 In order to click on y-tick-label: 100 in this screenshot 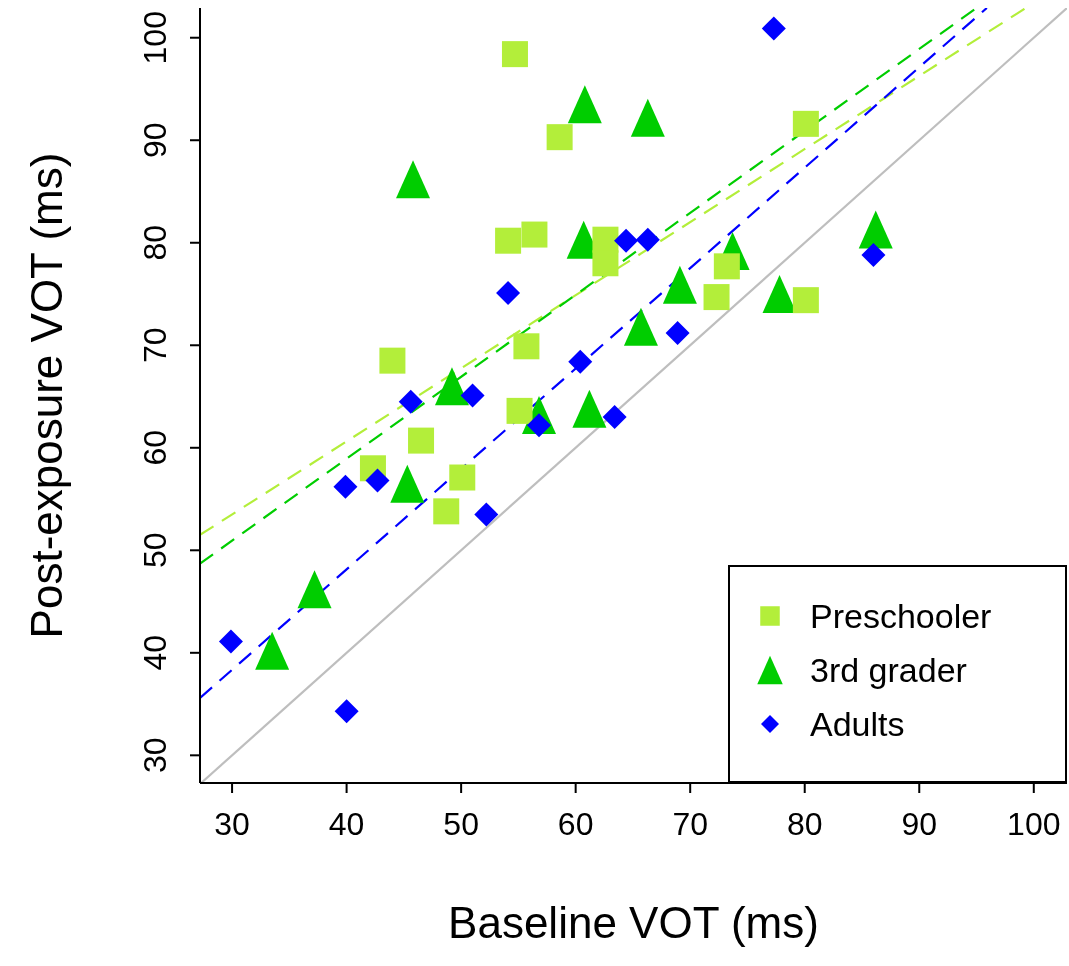, I will do `click(155, 38)`.